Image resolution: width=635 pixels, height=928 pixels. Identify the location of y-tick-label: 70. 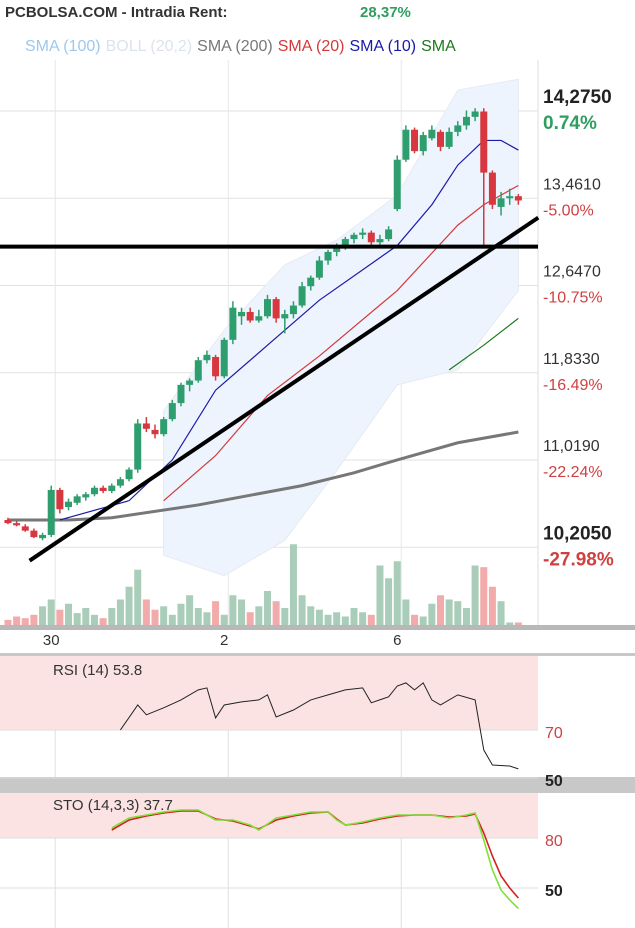
(554, 733).